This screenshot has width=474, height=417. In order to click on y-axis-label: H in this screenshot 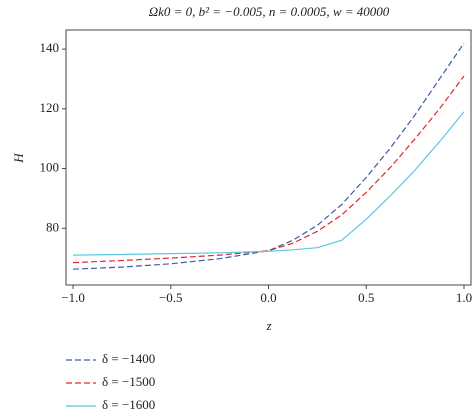, I will do `click(18, 158)`.